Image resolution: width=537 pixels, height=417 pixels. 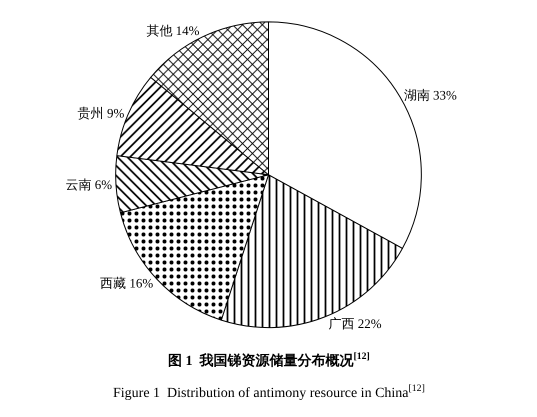 I want to click on slice-label: 湖南 33%, so click(x=431, y=95).